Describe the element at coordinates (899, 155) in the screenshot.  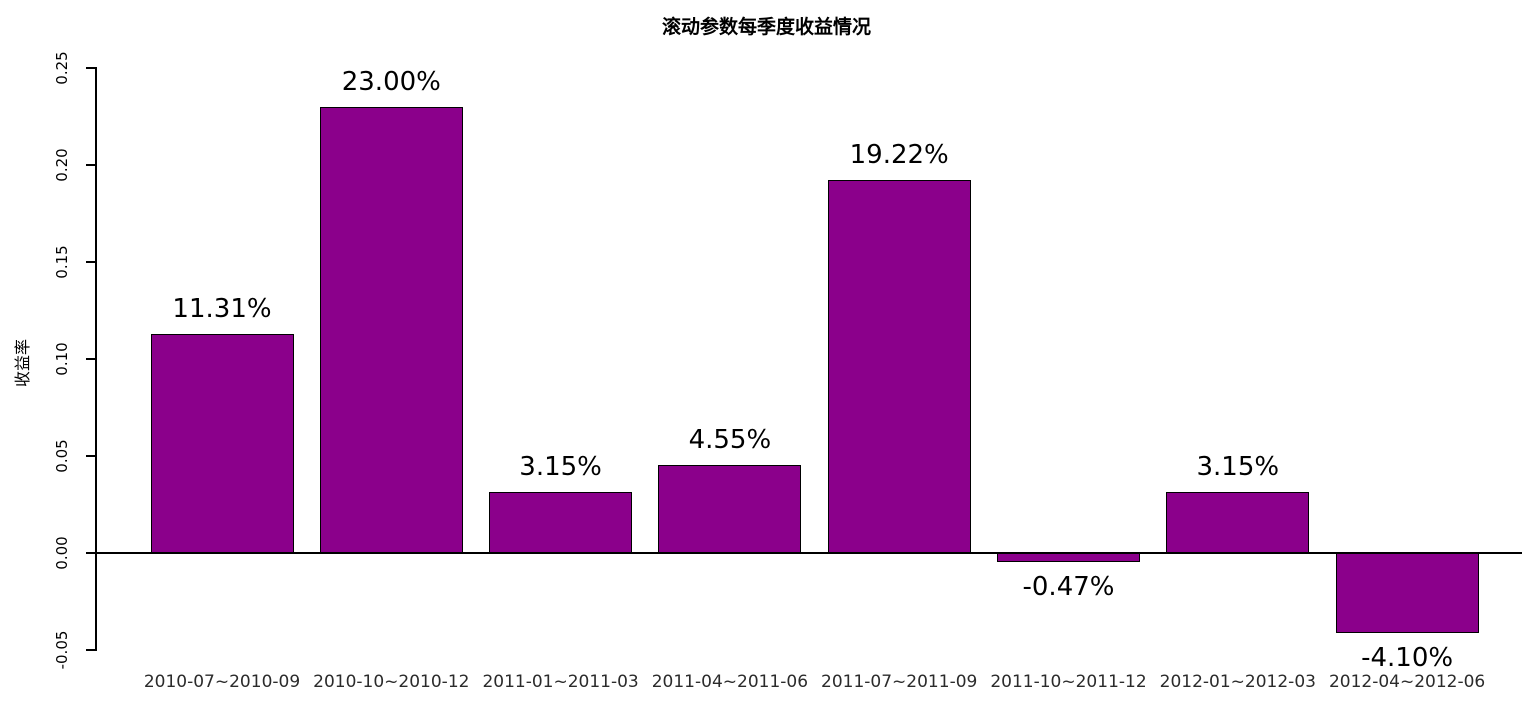
I see `bar-value-label: 19.22%` at that location.